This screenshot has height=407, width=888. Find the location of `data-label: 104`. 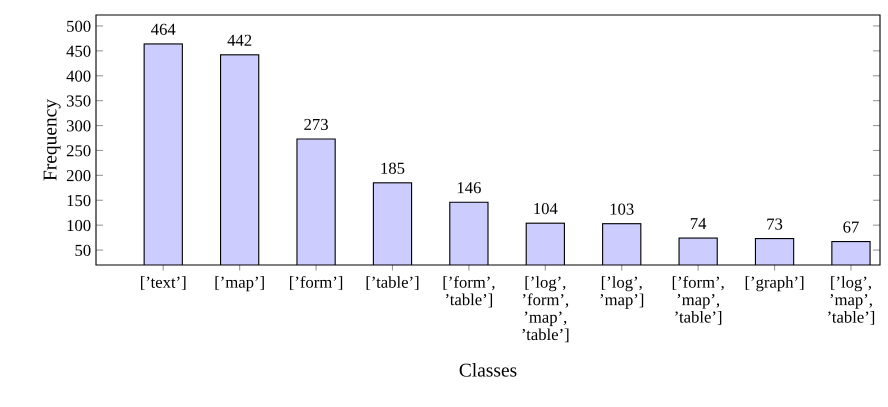

data-label: 104 is located at coordinates (546, 208).